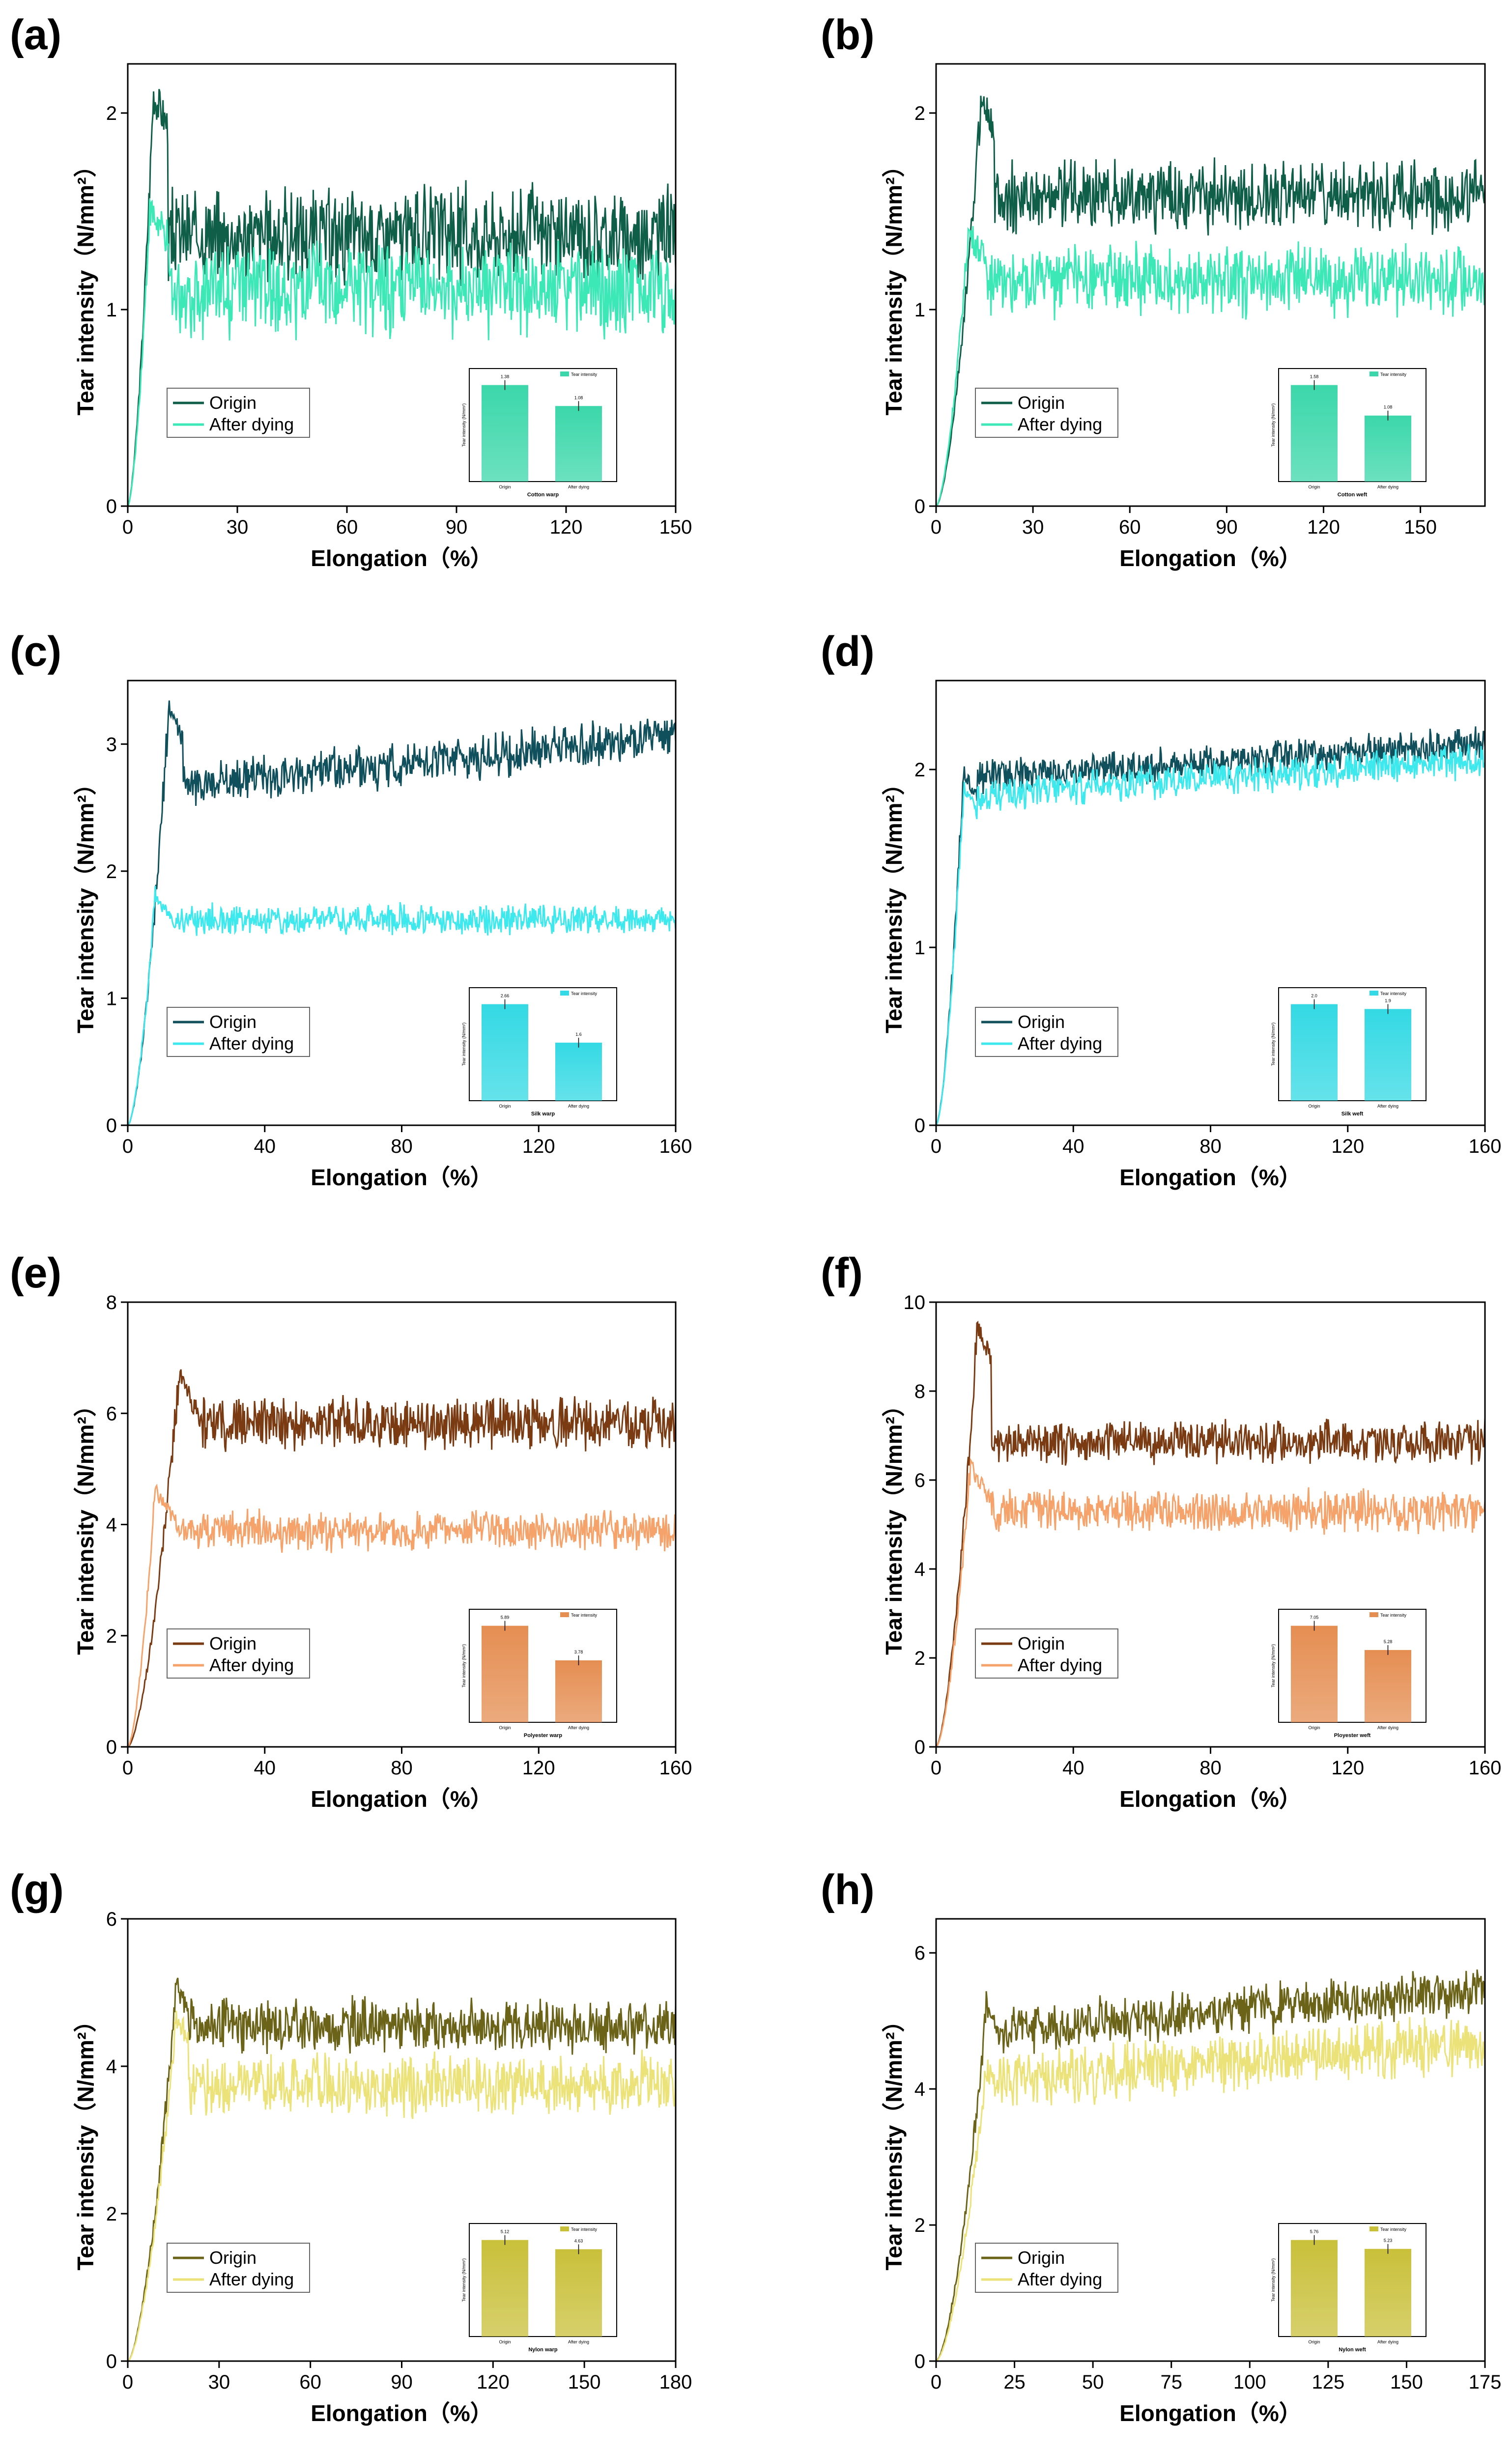 This screenshot has height=2452, width=1512. What do you see at coordinates (1353, 1736) in the screenshot?
I see `inset-title: Ployester weft` at bounding box center [1353, 1736].